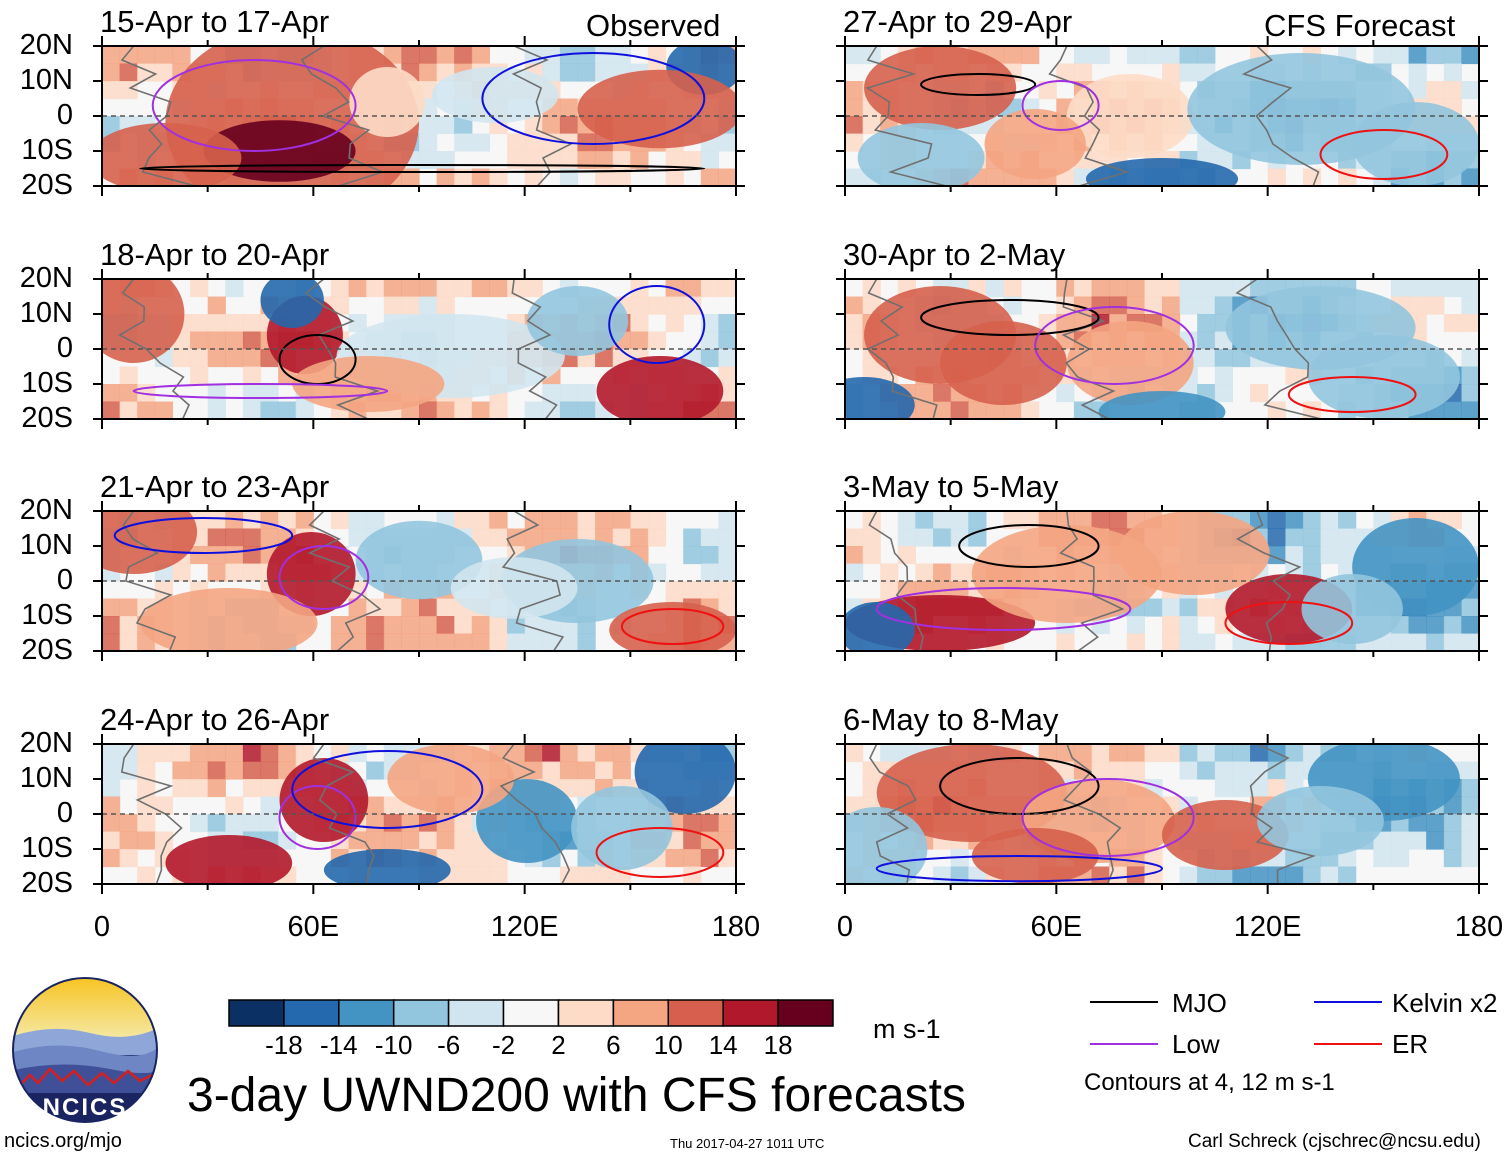  Describe the element at coordinates (1360, 25) in the screenshot. I see `forecast-label: CFS Forecast` at that location.